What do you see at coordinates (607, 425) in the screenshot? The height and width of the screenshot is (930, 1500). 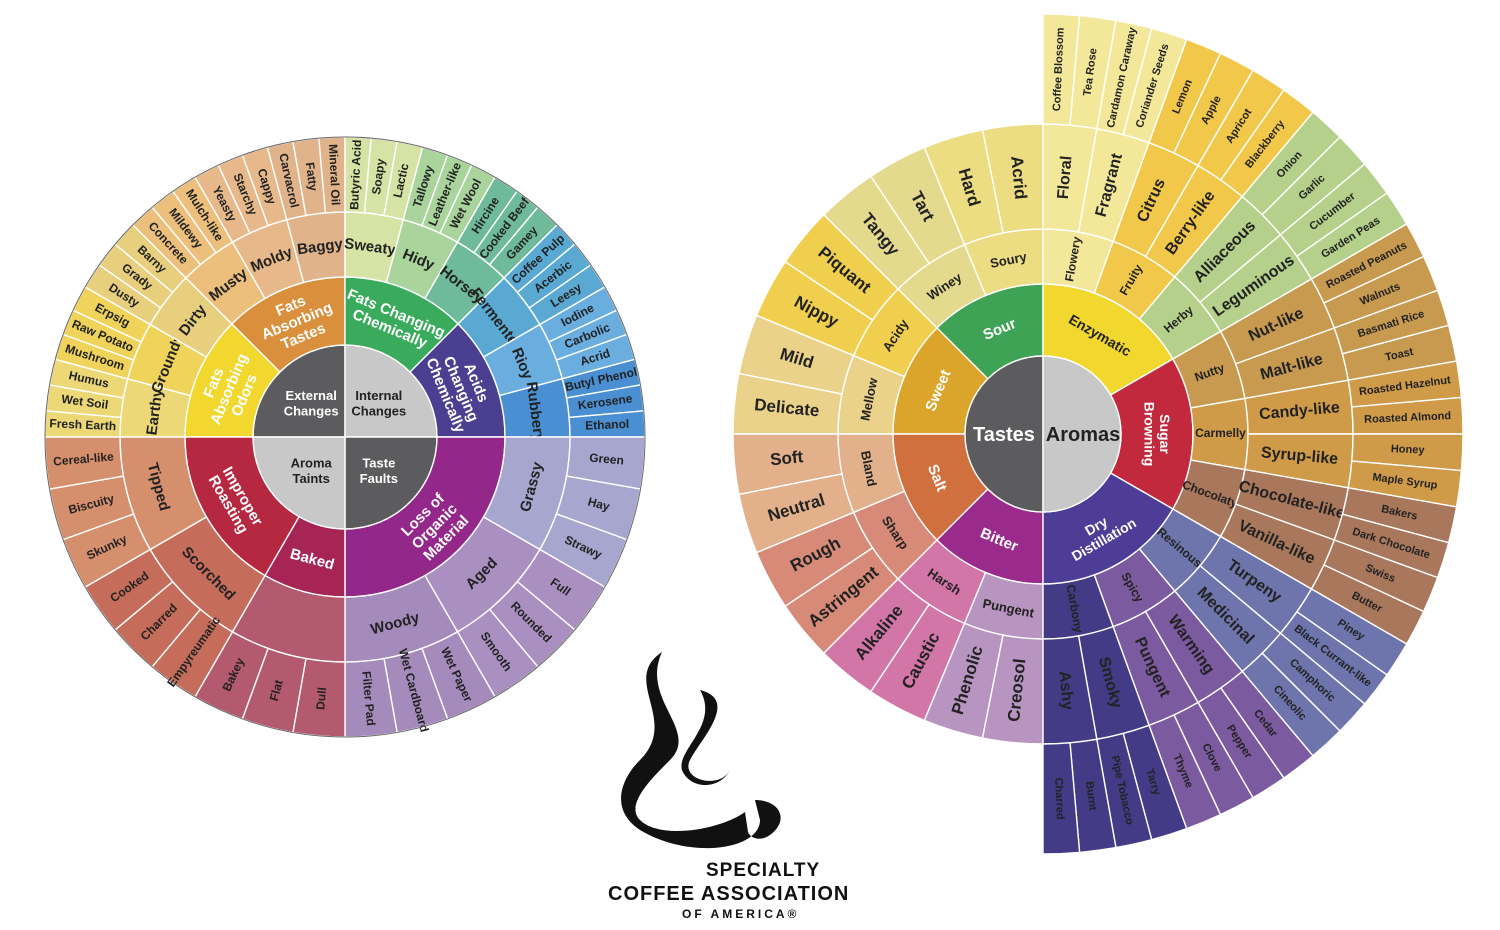 I see `item-label: Ethanol` at bounding box center [607, 425].